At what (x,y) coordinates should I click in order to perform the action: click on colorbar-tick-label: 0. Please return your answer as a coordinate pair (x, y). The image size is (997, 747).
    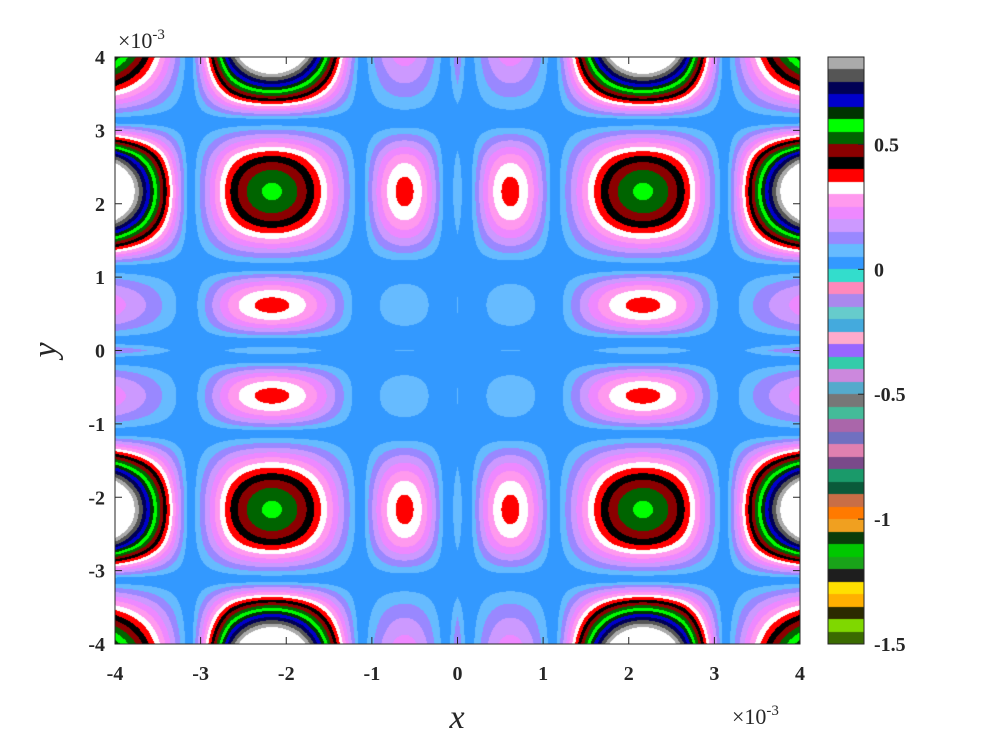
    Looking at the image, I should click on (879, 270).